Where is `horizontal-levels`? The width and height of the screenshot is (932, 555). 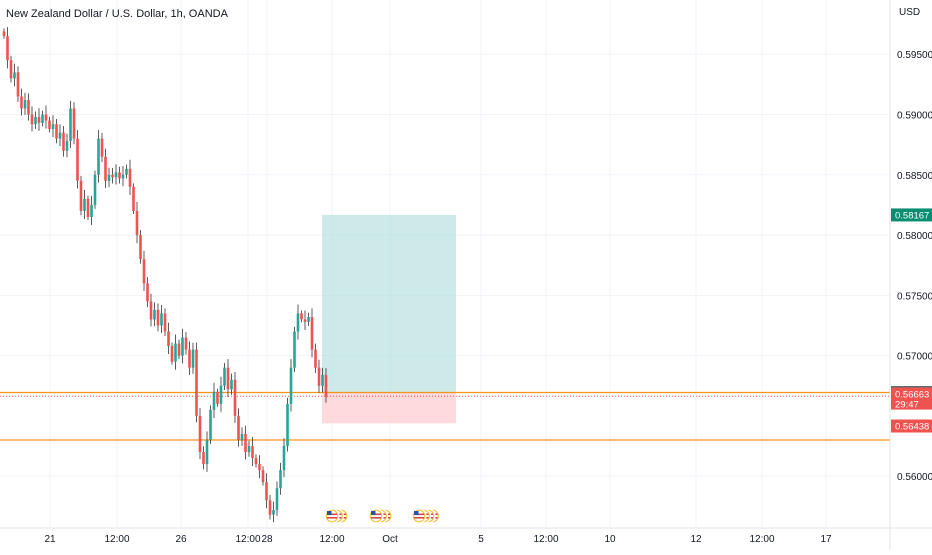 horizontal-levels is located at coordinates (445, 416).